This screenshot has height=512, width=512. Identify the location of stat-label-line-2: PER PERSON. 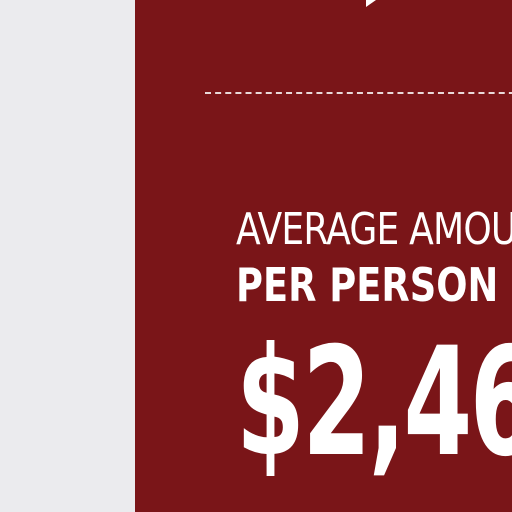
(367, 285).